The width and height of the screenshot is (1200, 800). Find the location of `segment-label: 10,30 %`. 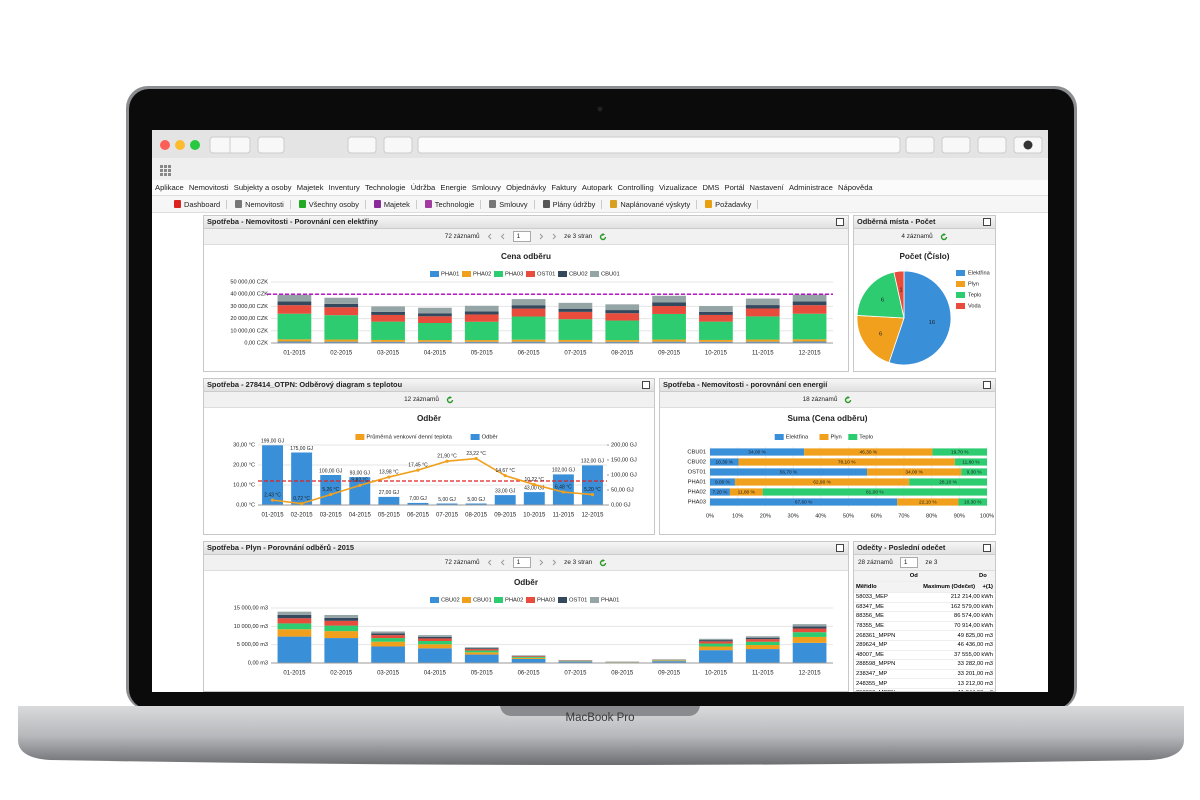

segment-label: 10,30 % is located at coordinates (724, 462).